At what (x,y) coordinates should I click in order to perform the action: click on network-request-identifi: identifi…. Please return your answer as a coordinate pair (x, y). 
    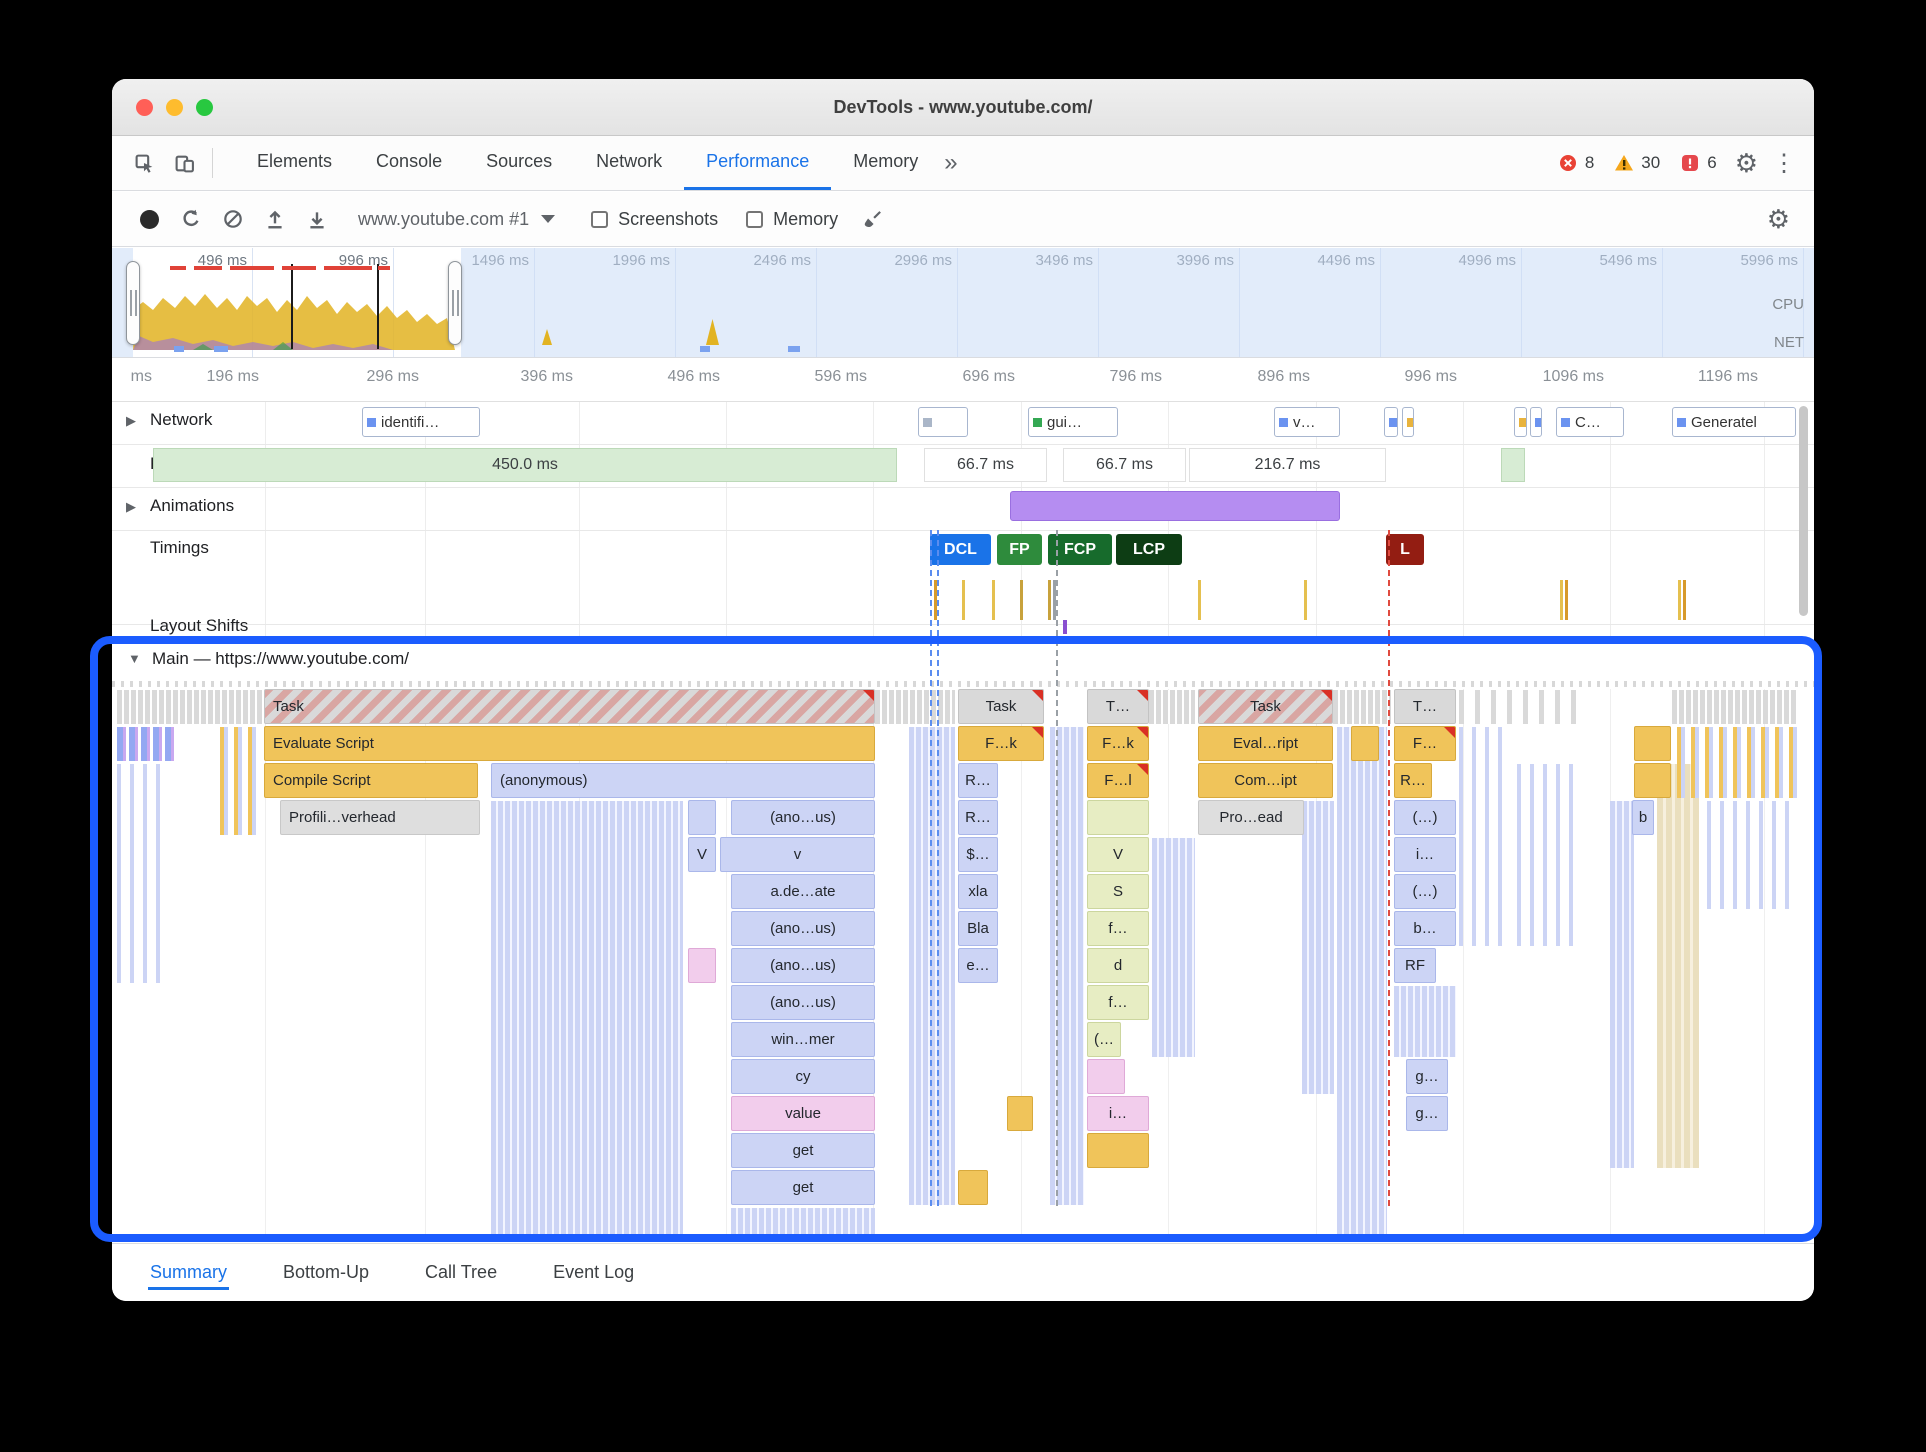
    Looking at the image, I should click on (421, 422).